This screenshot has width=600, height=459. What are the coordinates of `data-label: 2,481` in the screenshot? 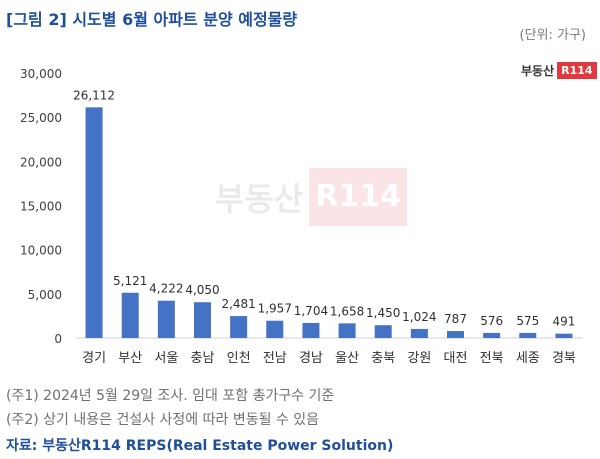 It's located at (238, 304).